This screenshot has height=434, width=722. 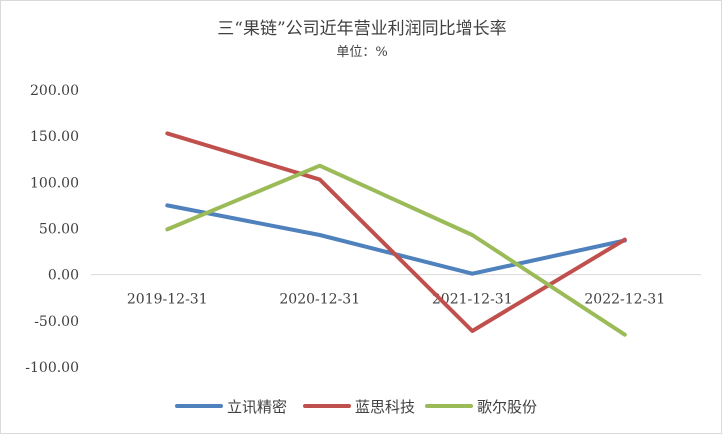 What do you see at coordinates (624, 300) in the screenshot?
I see `x-tick-label: 2022-12-31` at bounding box center [624, 300].